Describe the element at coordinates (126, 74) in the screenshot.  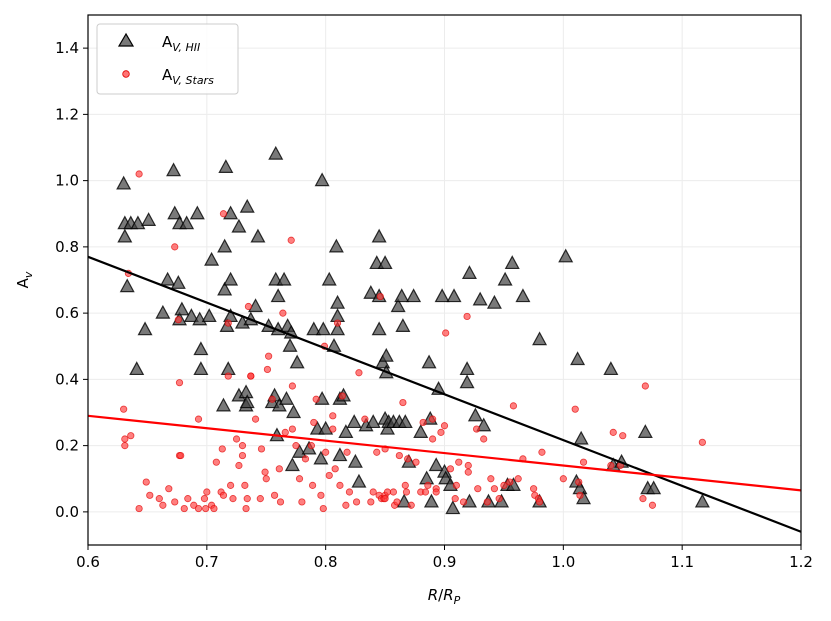
I see `legend-circle-icon` at that location.